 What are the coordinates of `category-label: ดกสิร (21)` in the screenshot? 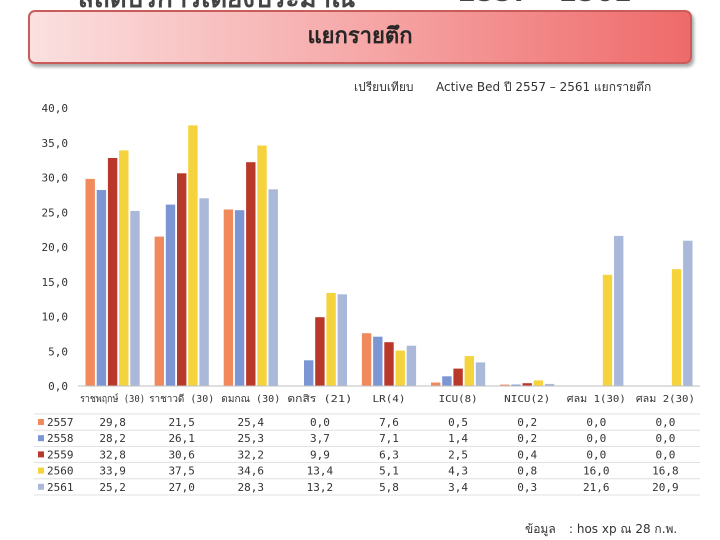 It's located at (319, 399).